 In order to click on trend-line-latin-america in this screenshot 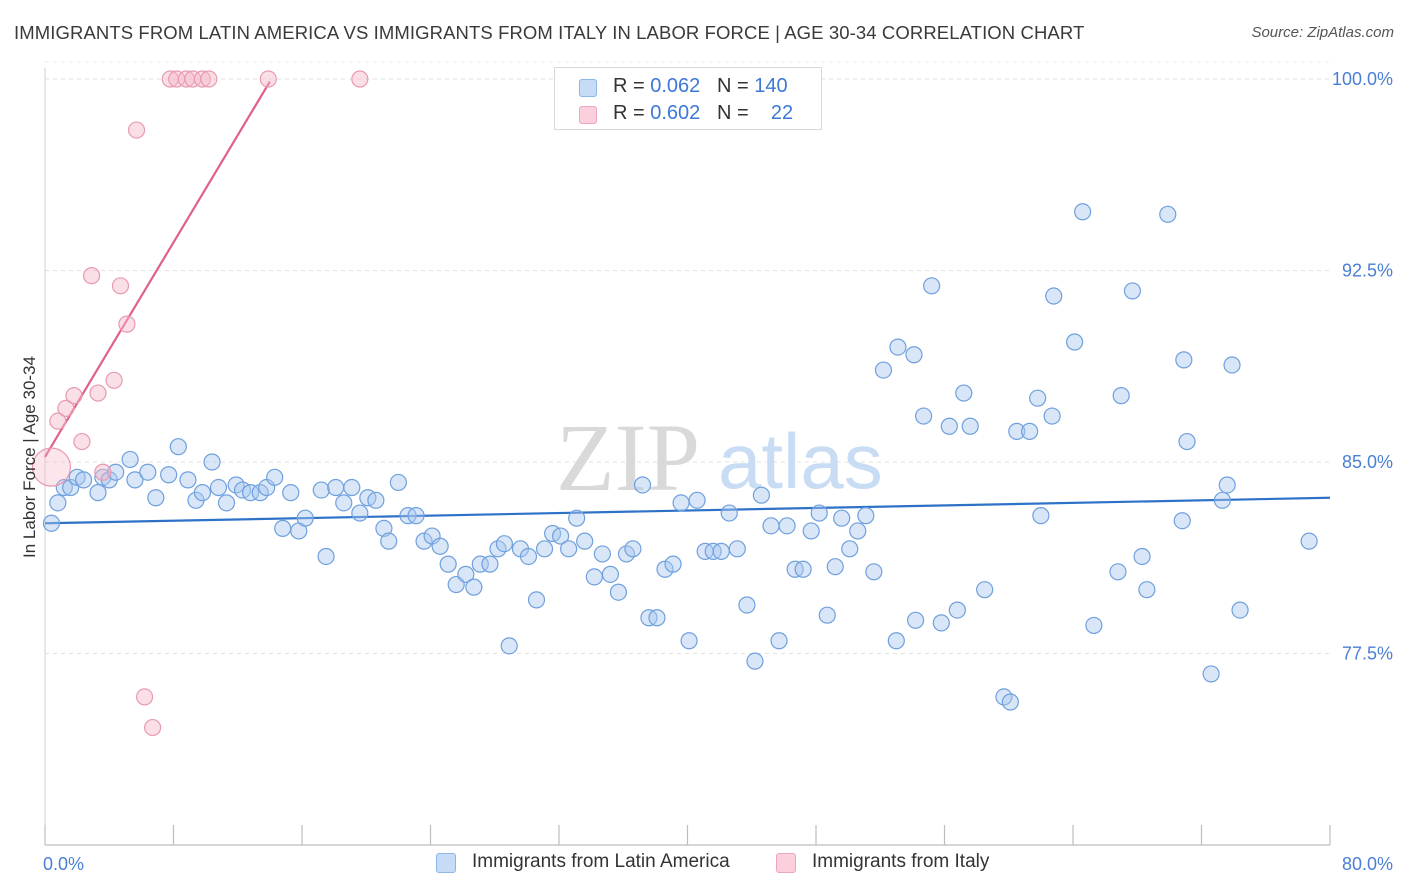, I will do `click(687, 510)`.